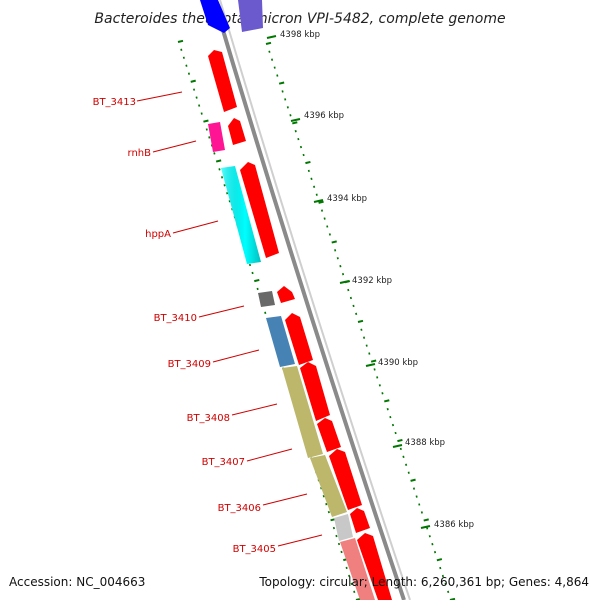 This screenshot has height=600, width=600. I want to click on cds-BT3413, so click(222, 81).